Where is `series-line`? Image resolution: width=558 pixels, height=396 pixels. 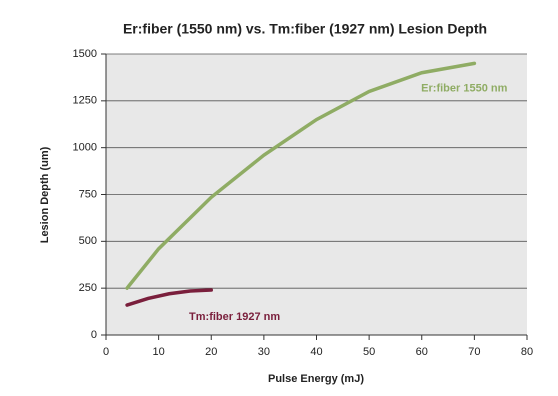 series-line is located at coordinates (169, 297).